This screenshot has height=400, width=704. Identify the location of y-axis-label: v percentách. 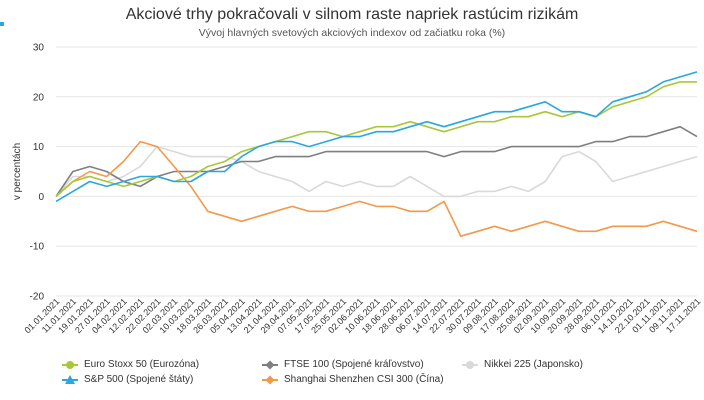
(17, 171).